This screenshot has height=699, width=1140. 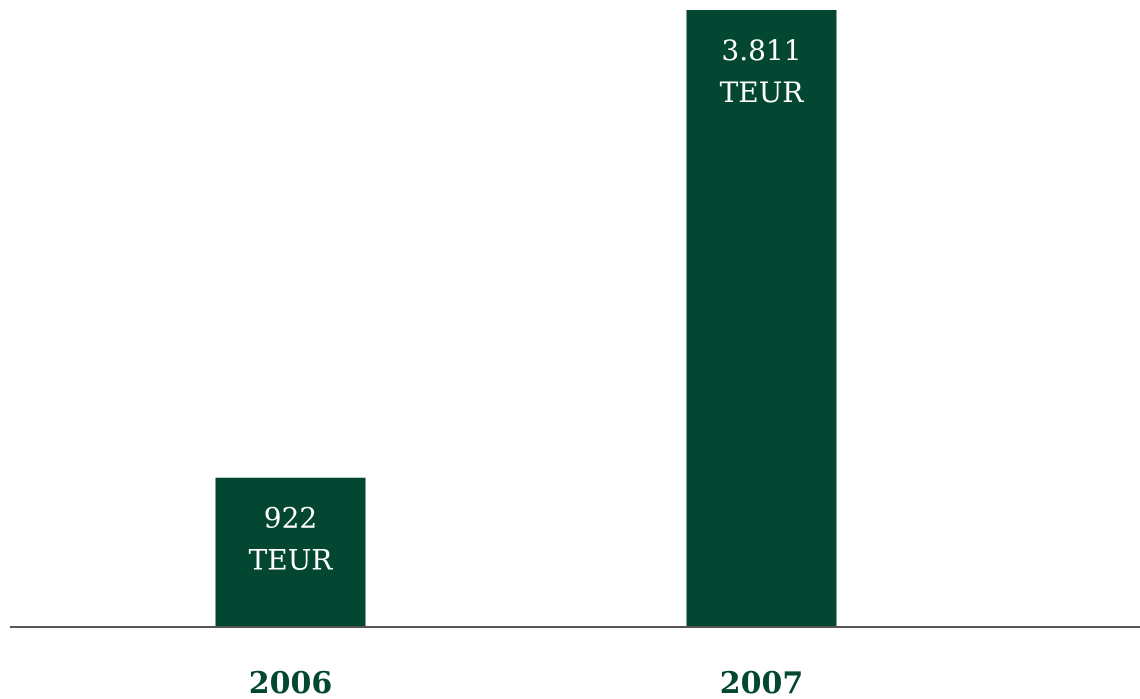 I want to click on value-label: 922 TEUR, so click(x=291, y=538).